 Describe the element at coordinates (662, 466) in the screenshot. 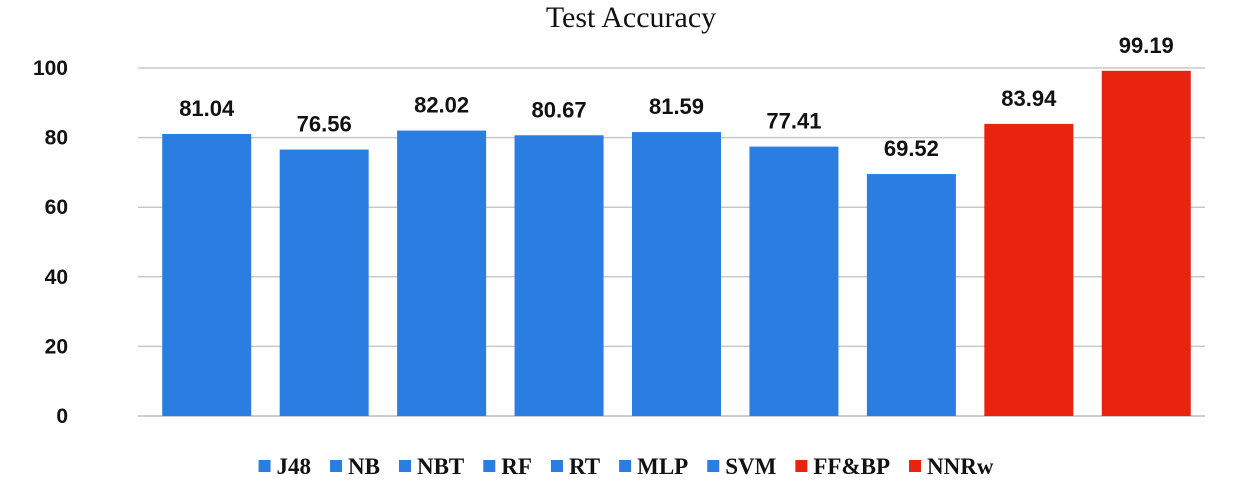

I see `legend-label: MLP` at that location.